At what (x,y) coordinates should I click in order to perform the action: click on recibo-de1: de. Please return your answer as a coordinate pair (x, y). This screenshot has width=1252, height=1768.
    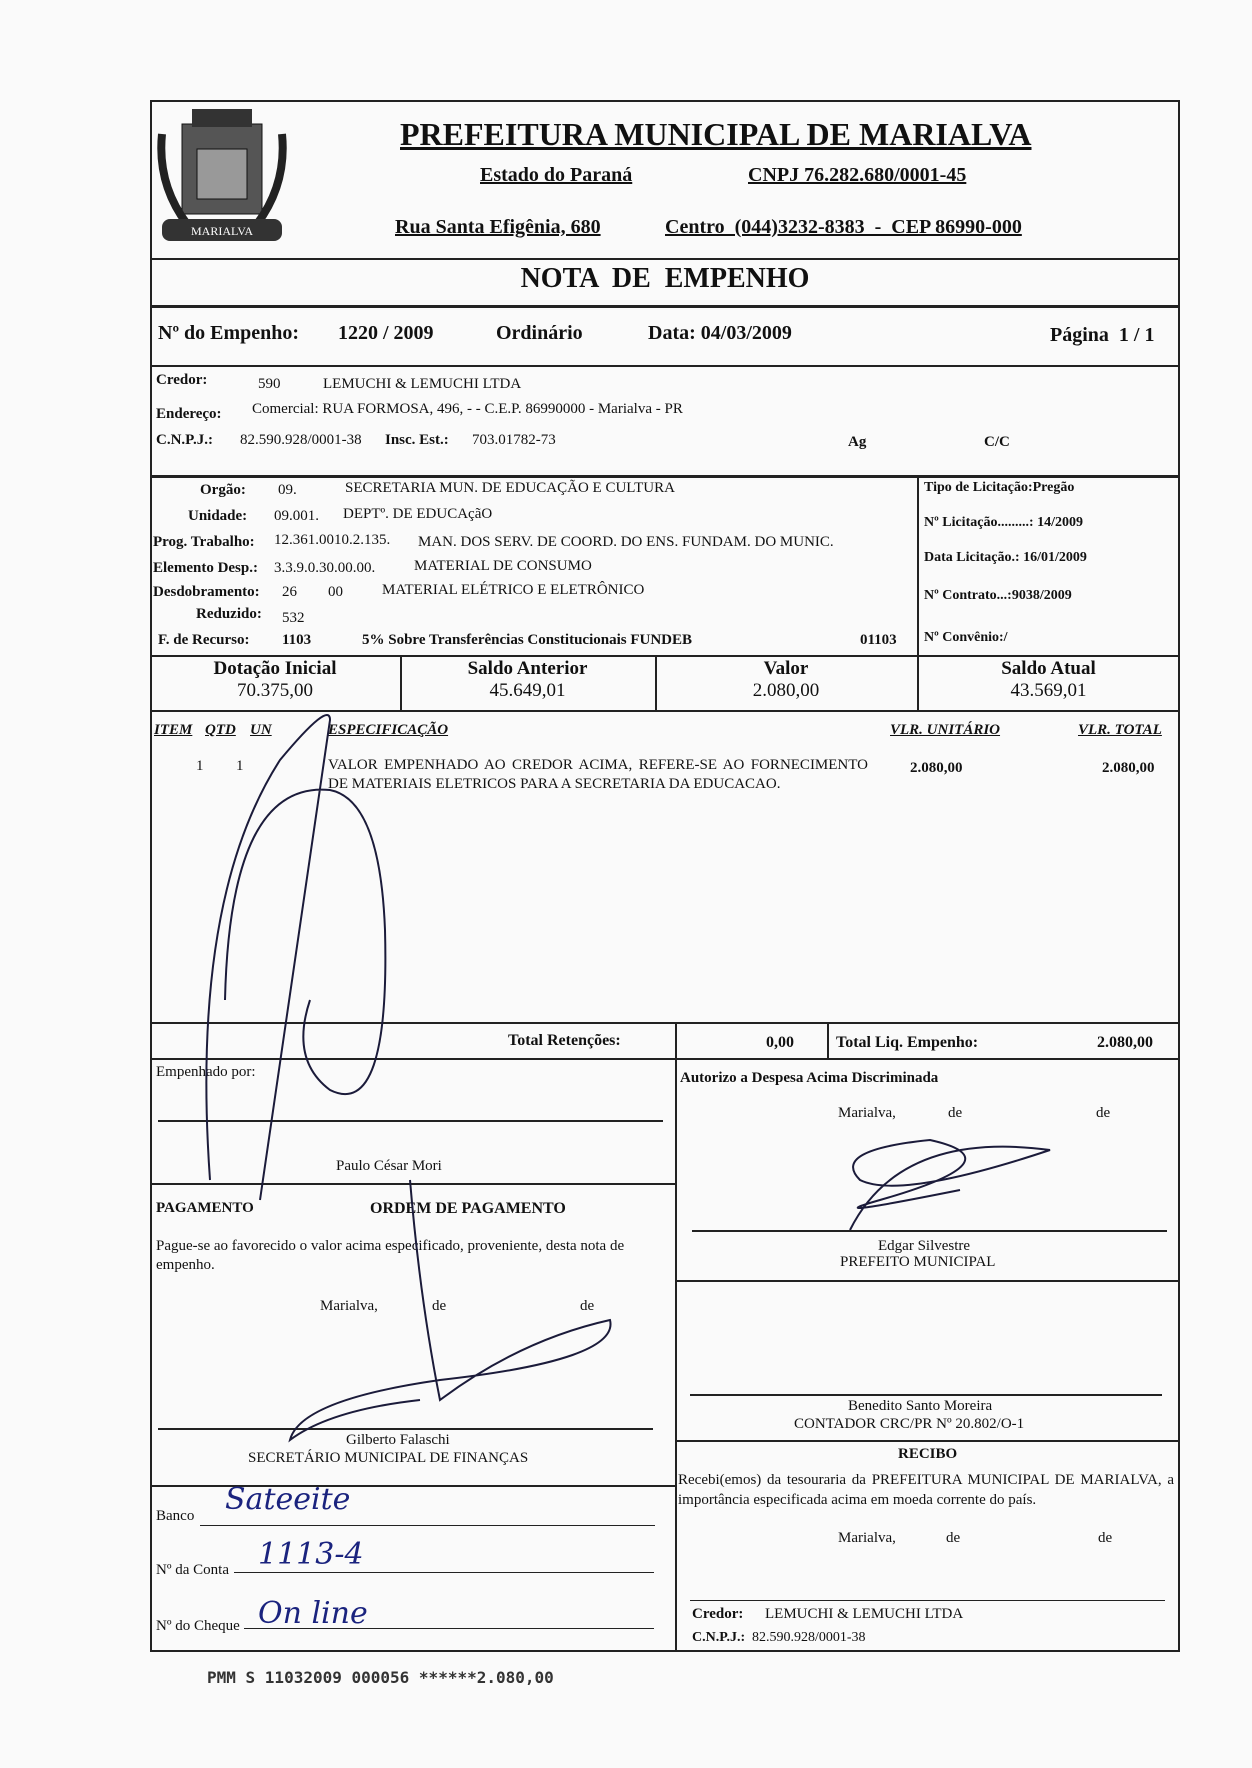
    Looking at the image, I should click on (953, 1538).